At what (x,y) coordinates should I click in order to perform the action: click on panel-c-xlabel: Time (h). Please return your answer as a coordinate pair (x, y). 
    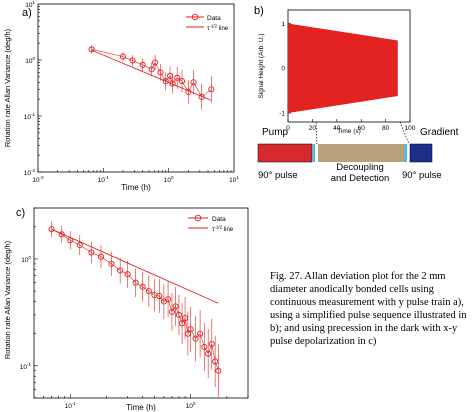
    Looking at the image, I should click on (141, 407).